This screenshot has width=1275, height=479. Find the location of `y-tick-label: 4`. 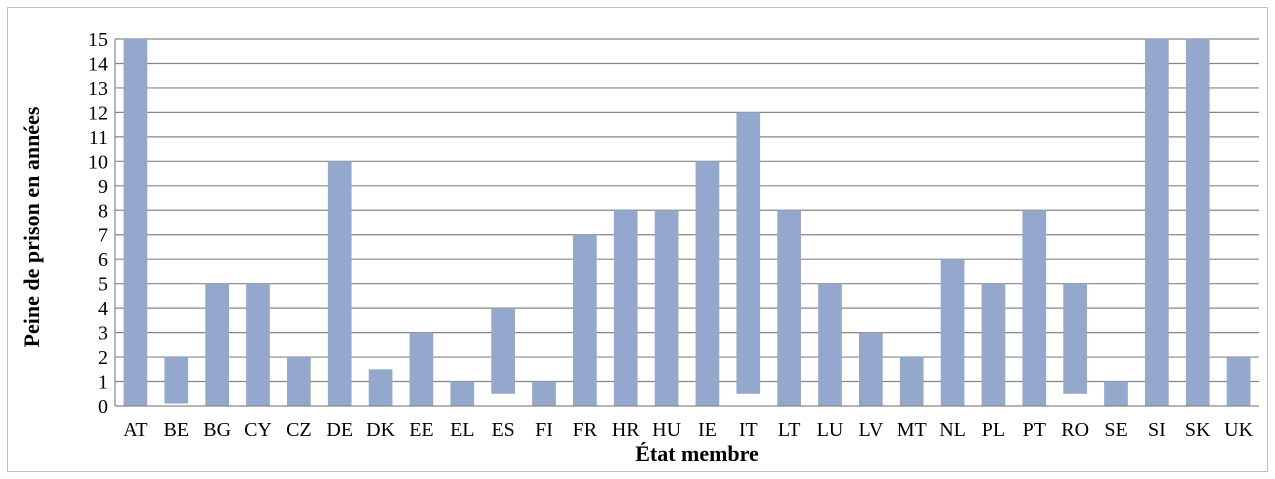

y-tick-label: 4 is located at coordinates (103, 309).